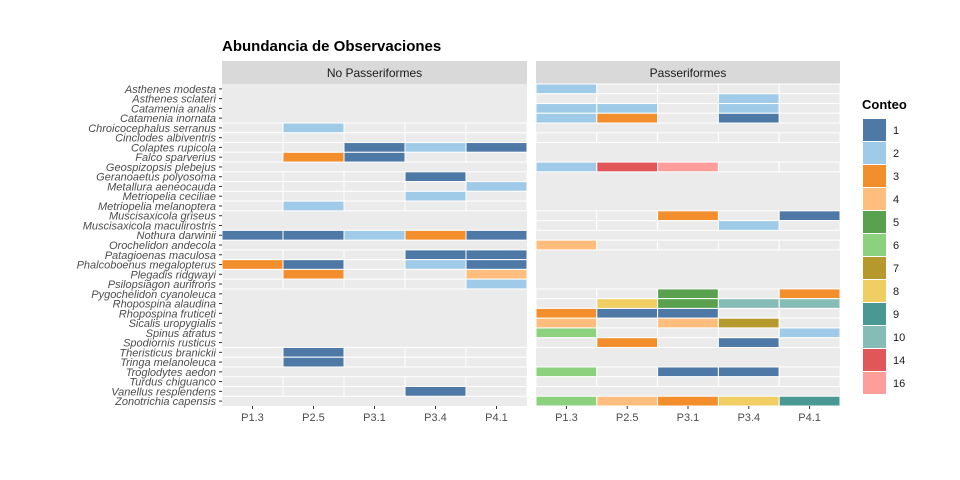 Image resolution: width=960 pixels, height=480 pixels. I want to click on chart-title: Abundancia de Observaciones, so click(331, 46).